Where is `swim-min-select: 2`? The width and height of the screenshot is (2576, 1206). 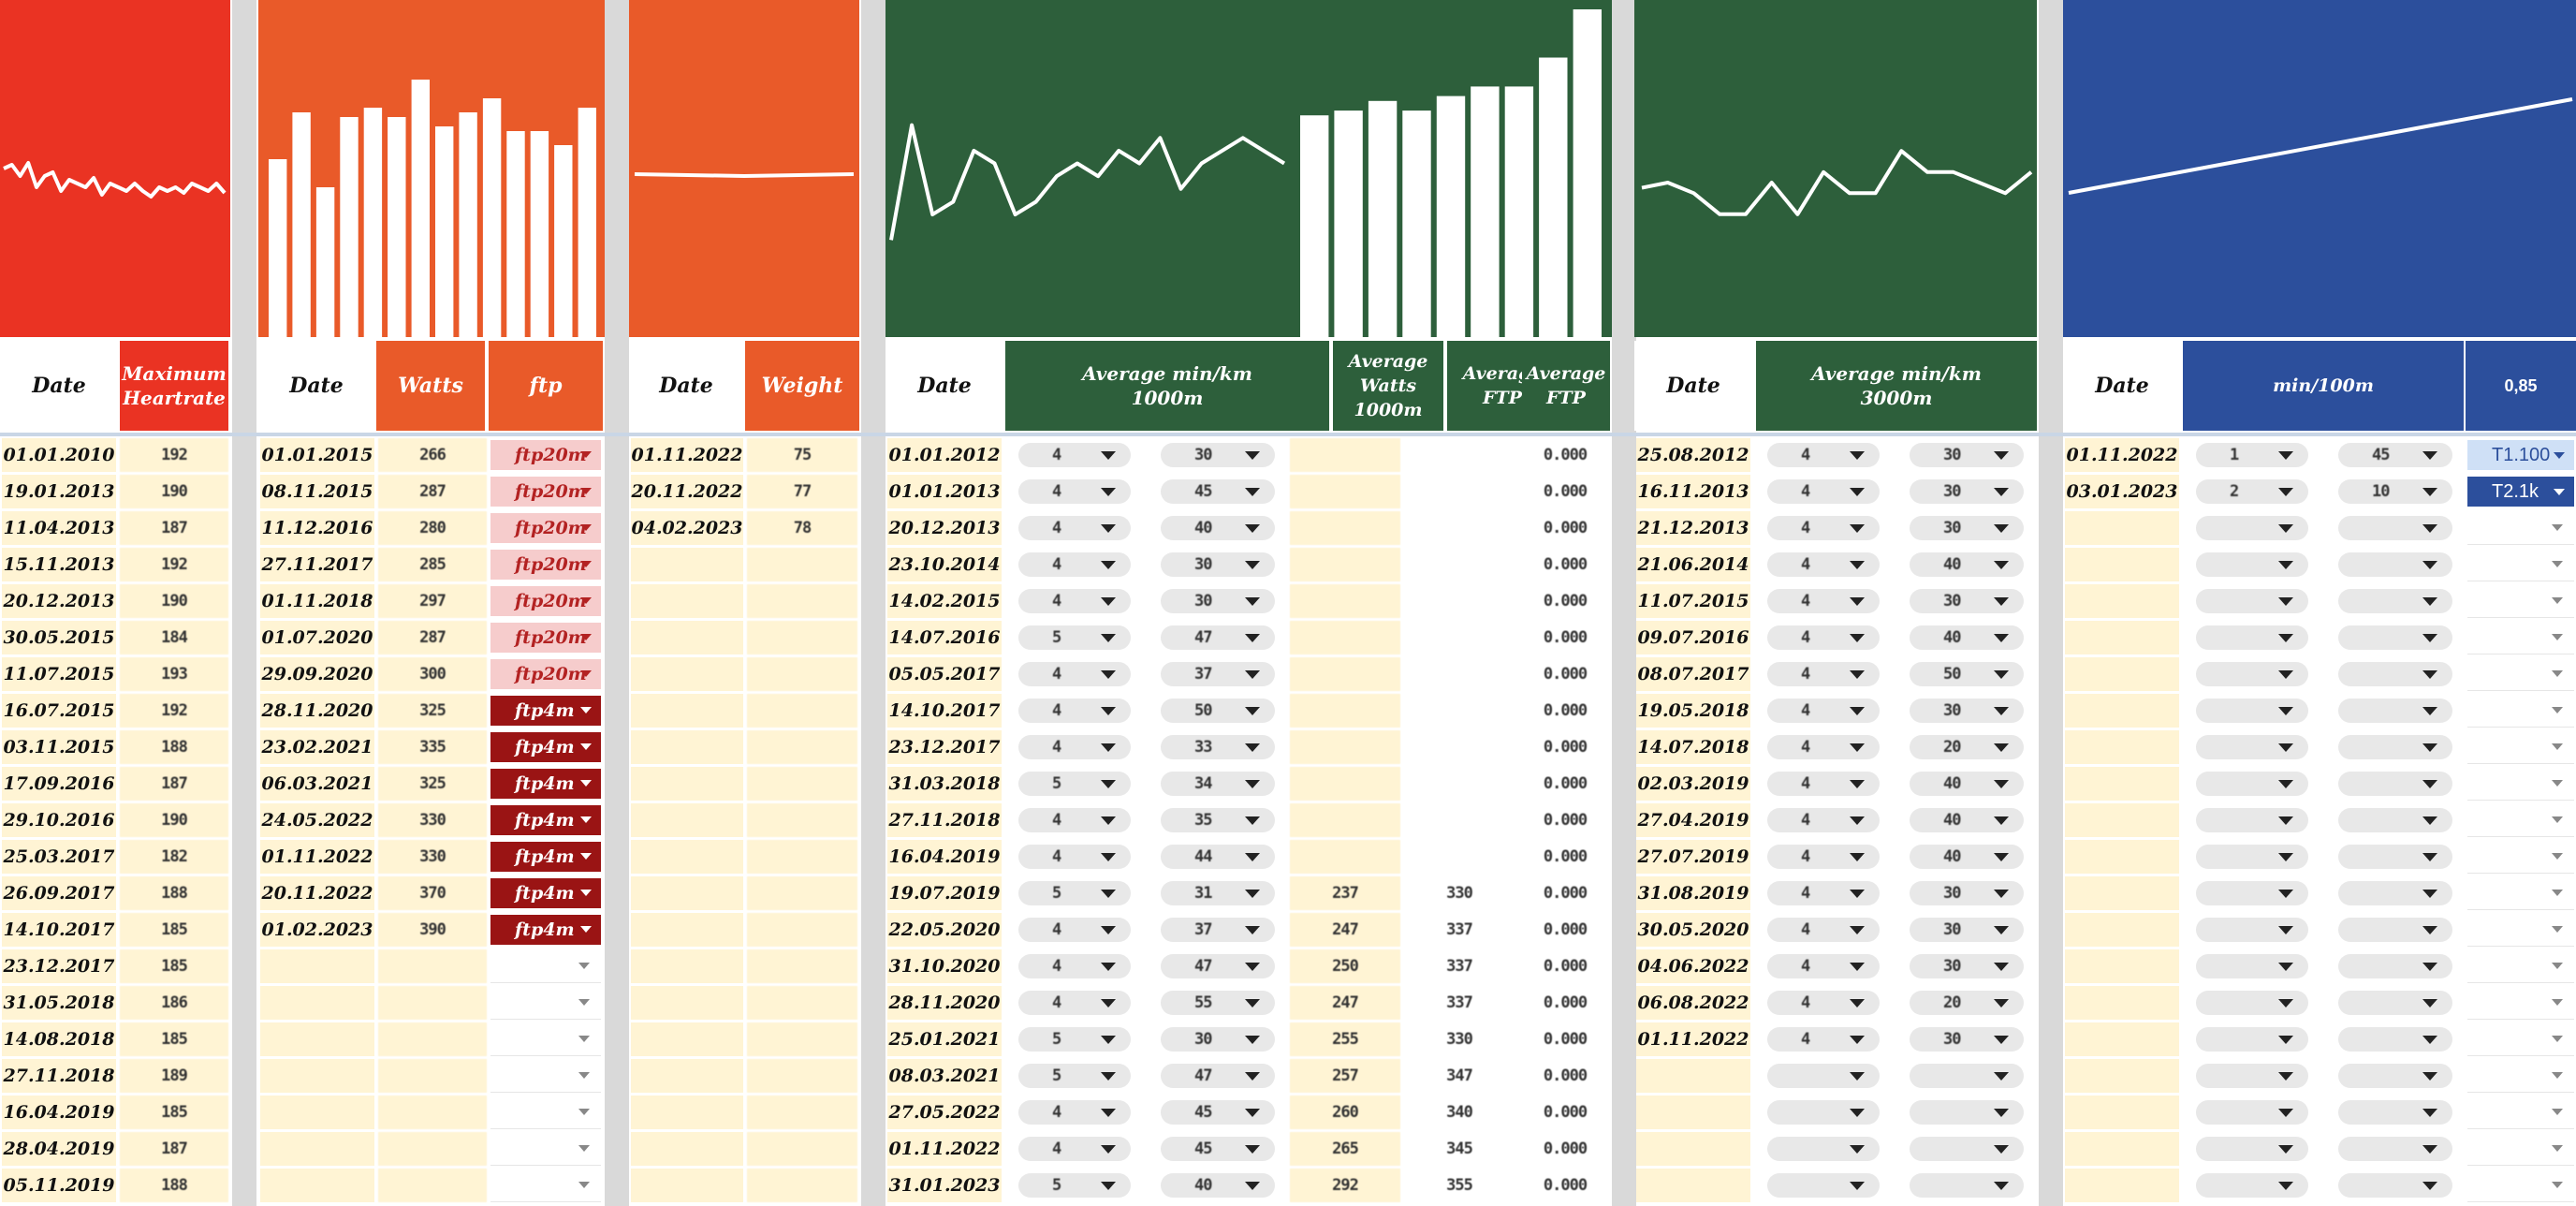 swim-min-select: 2 is located at coordinates (2252, 491).